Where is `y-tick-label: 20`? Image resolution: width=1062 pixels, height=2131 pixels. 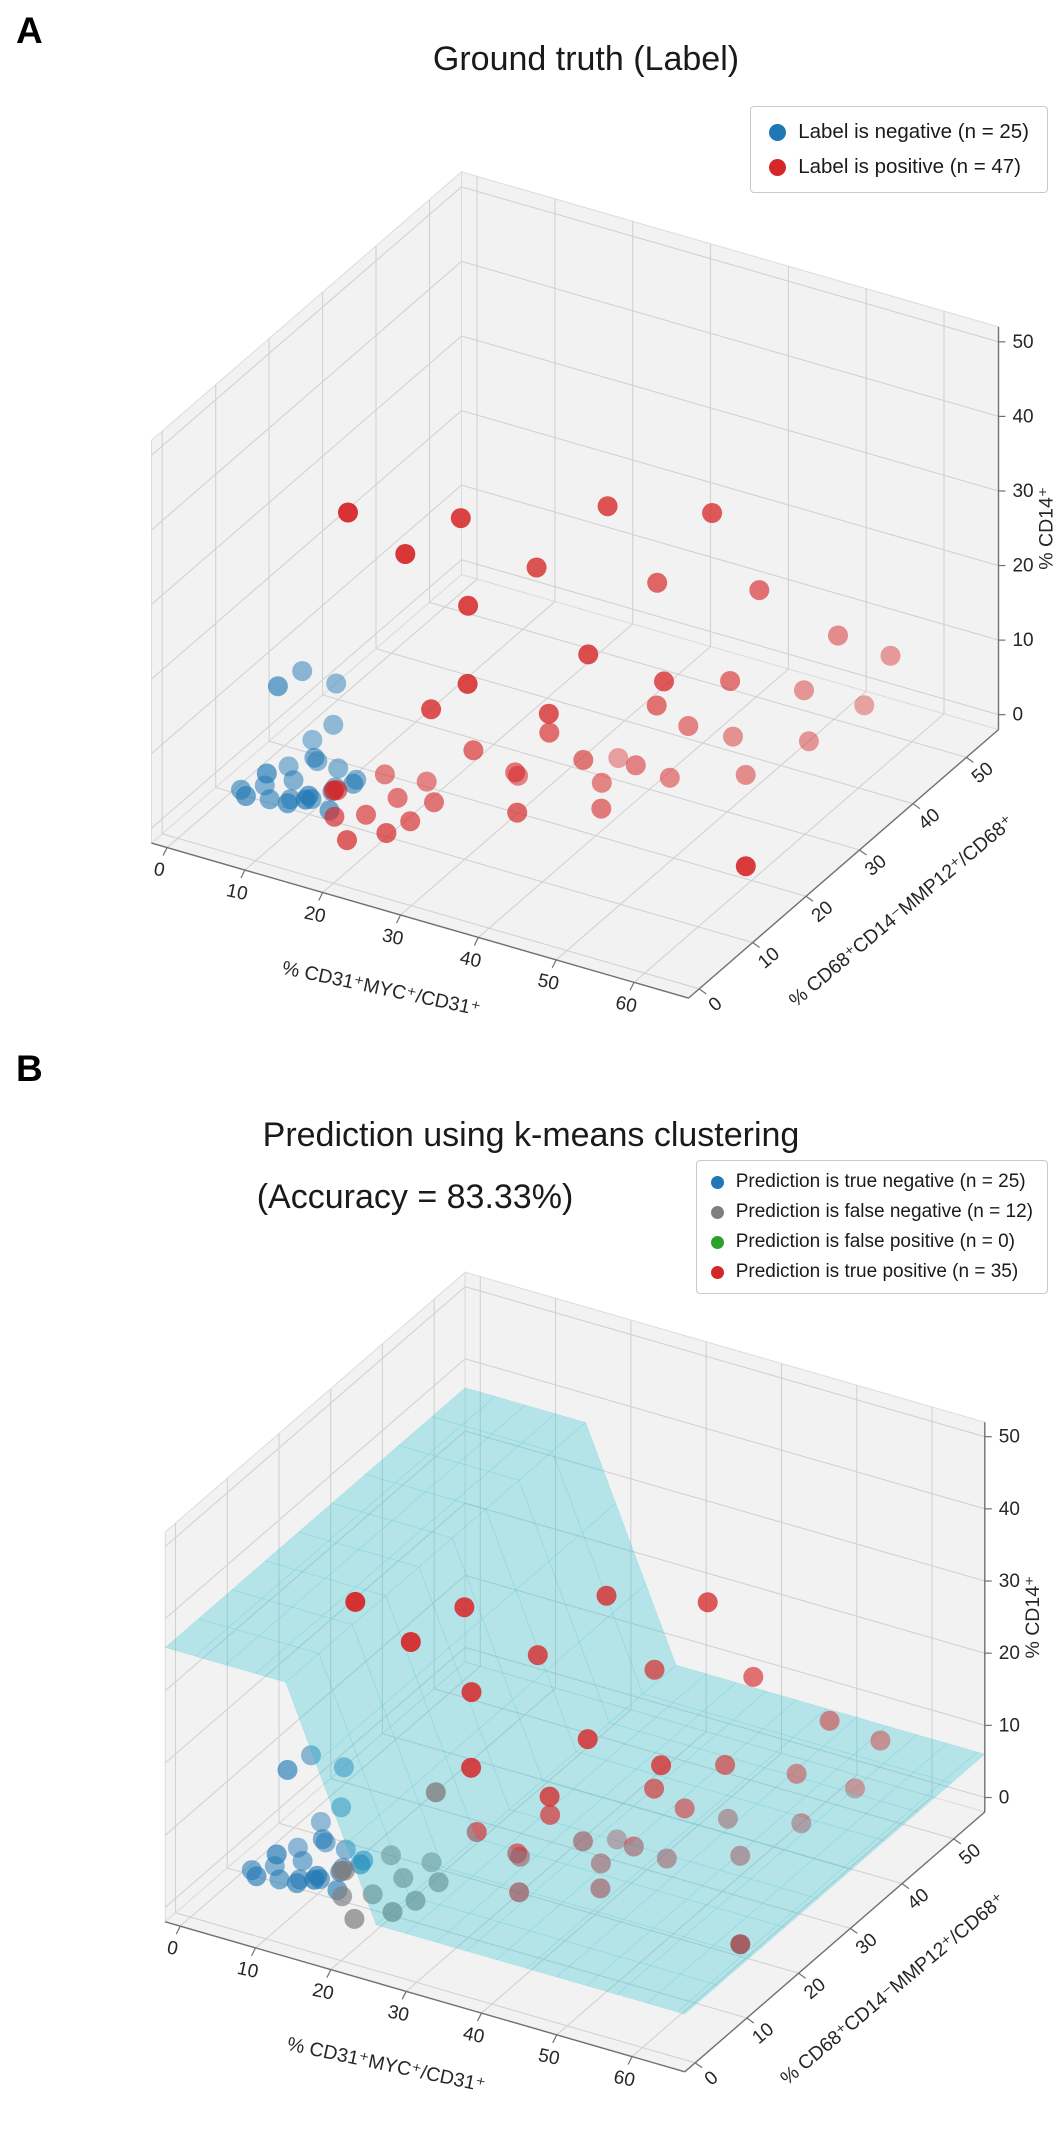
y-tick-label: 20 is located at coordinates (823, 912).